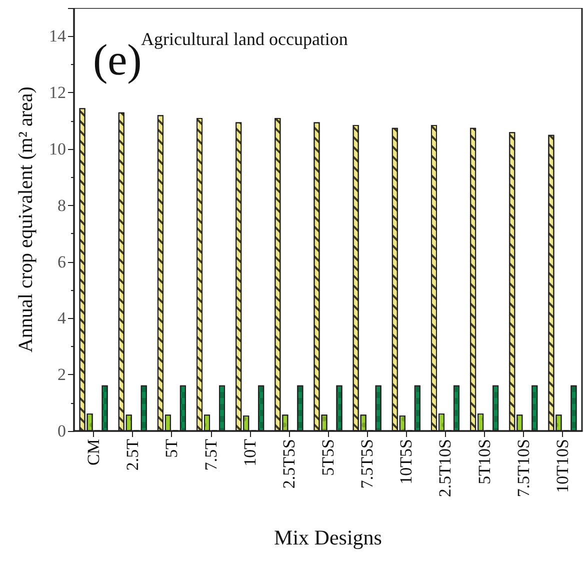 This screenshot has height=561, width=584. I want to click on y-tick-label: 4, so click(62, 318).